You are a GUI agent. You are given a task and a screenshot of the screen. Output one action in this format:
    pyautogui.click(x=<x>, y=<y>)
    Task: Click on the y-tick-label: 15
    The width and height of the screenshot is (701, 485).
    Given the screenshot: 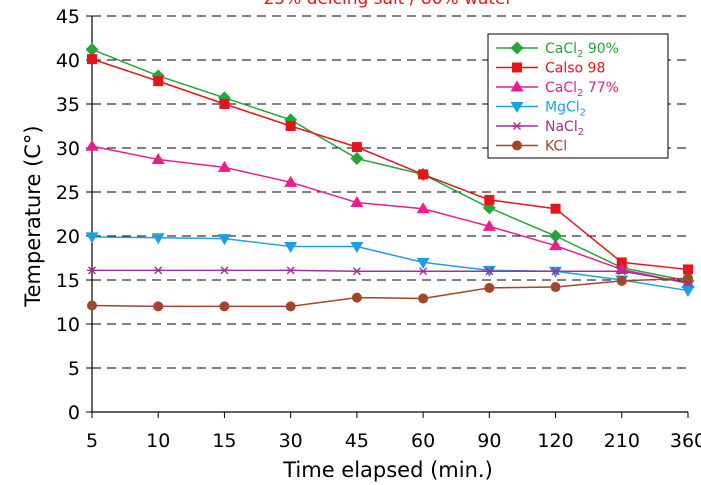 What is the action you would take?
    pyautogui.click(x=68, y=281)
    